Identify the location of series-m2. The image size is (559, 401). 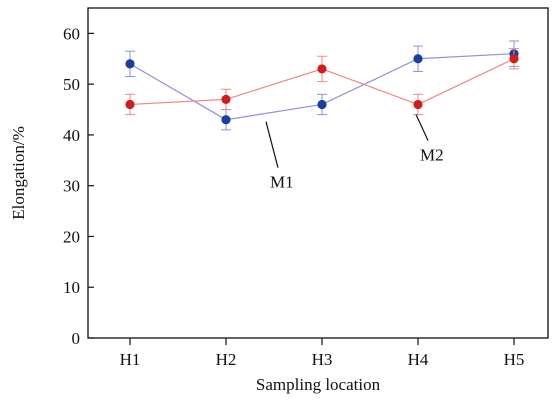
(322, 82).